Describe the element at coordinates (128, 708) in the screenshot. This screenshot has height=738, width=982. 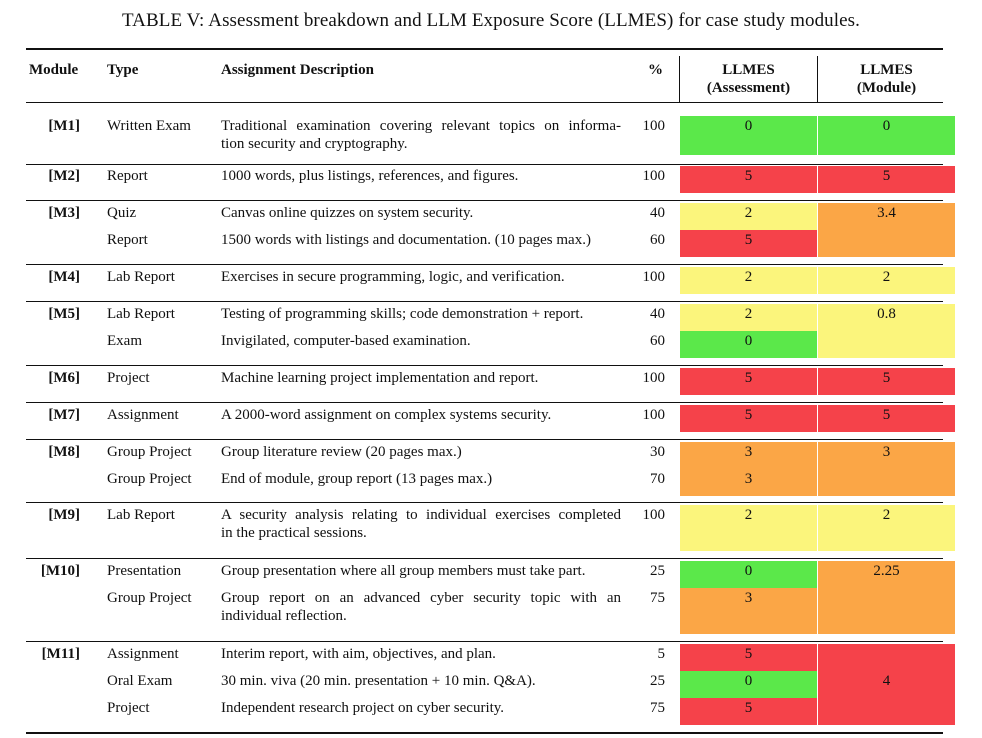
I see `assessment-type: Project` at that location.